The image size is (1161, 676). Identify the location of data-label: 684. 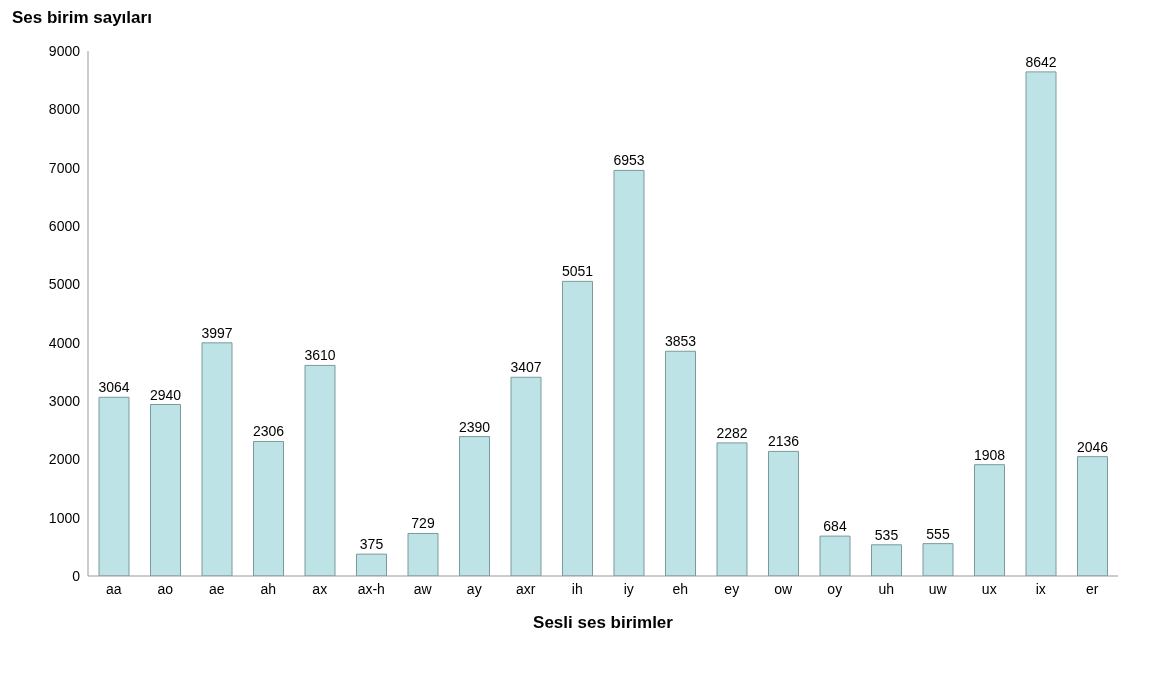
(835, 526).